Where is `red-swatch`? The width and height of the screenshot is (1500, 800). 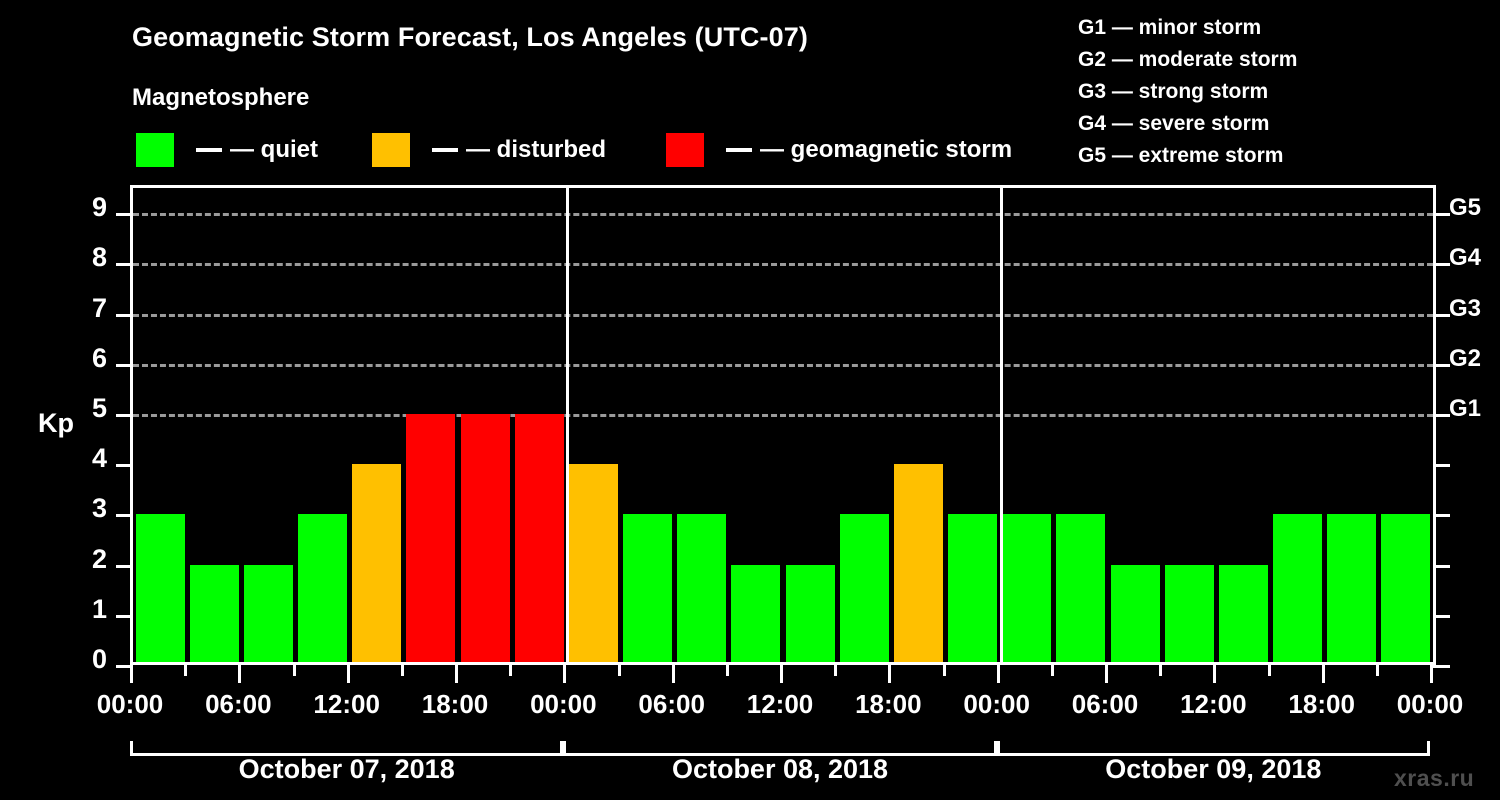 red-swatch is located at coordinates (685, 150).